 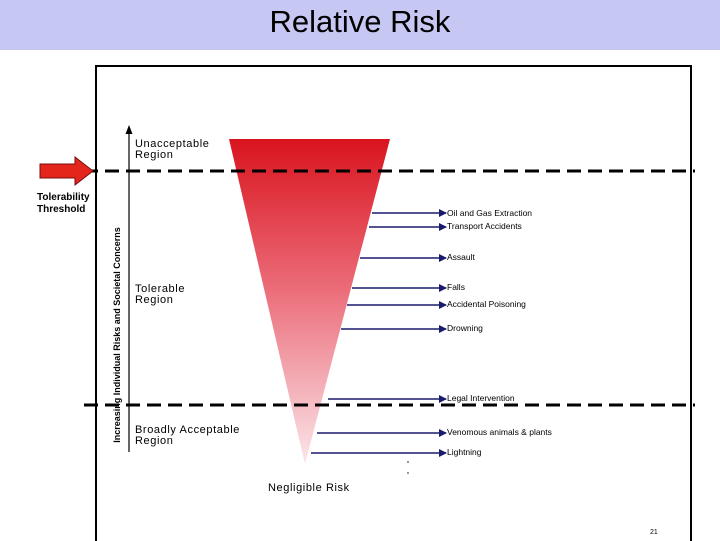 What do you see at coordinates (61, 209) in the screenshot?
I see `threshold-label-line-2: Threshold` at bounding box center [61, 209].